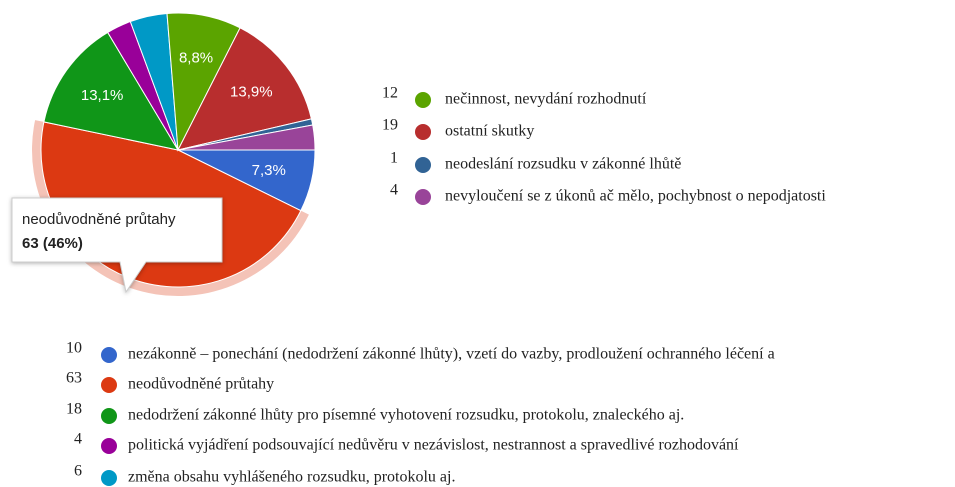 Image resolution: width=955 pixels, height=487 pixels. I want to click on tooltip-box, so click(117, 245).